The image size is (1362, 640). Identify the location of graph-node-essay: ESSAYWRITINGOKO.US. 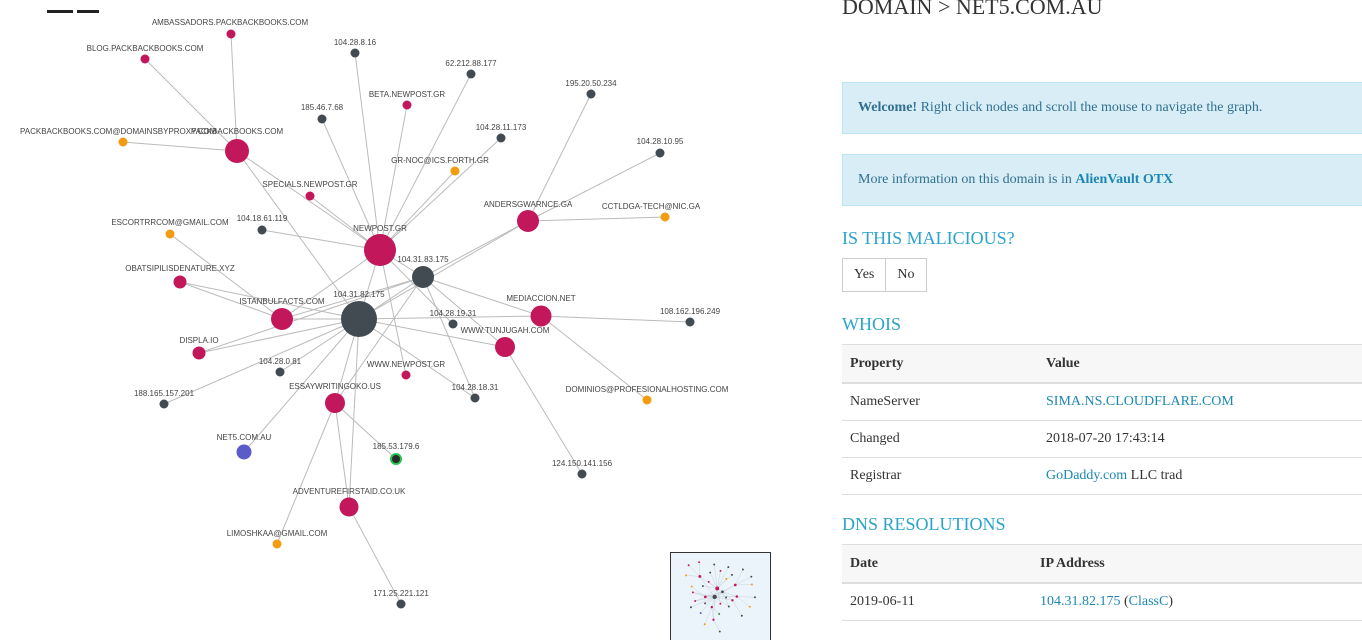
(335, 397).